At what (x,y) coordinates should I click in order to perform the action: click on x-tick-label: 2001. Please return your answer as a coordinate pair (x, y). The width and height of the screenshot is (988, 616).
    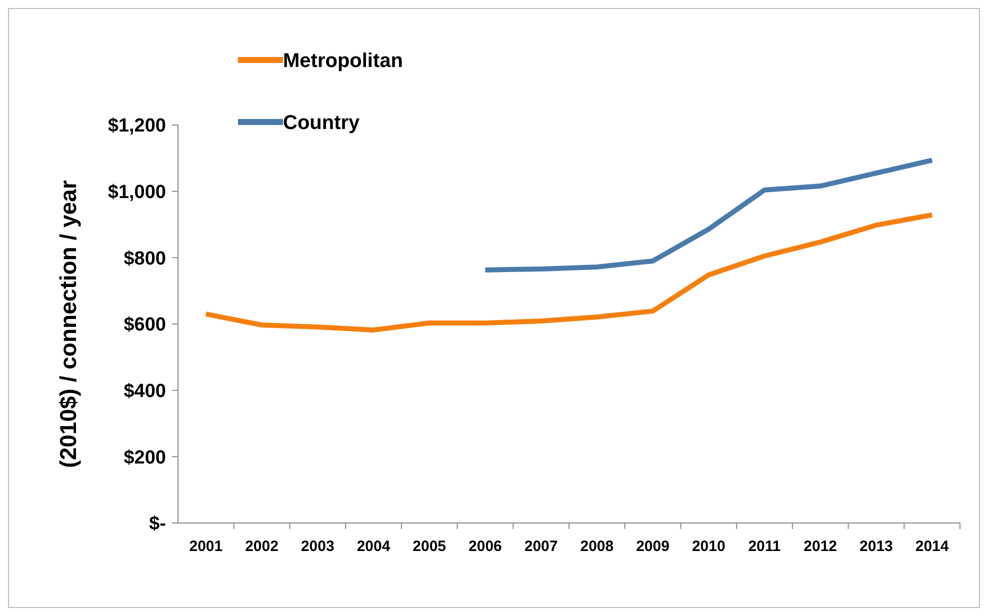
    Looking at the image, I should click on (206, 546).